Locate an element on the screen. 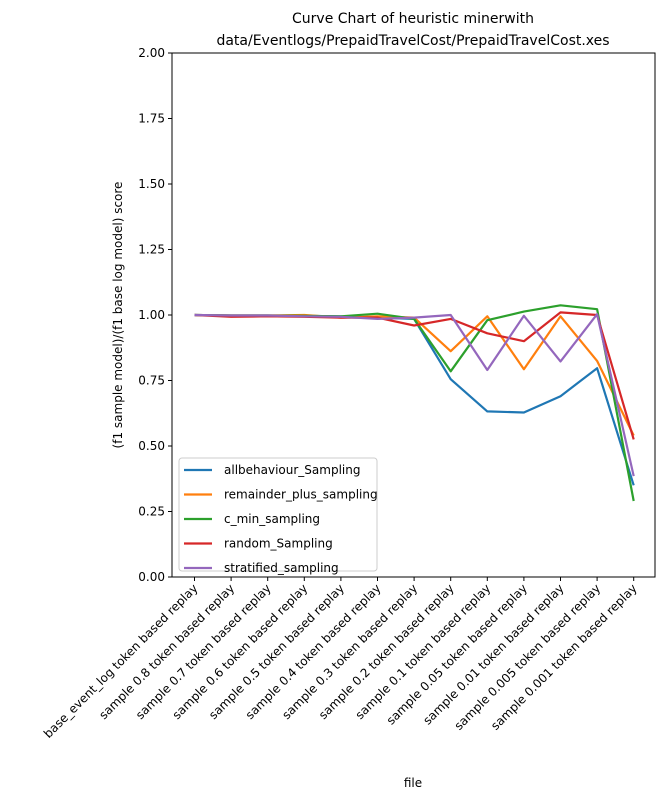 The height and width of the screenshot is (799, 665). legend-label: random_Sampling is located at coordinates (278, 544).